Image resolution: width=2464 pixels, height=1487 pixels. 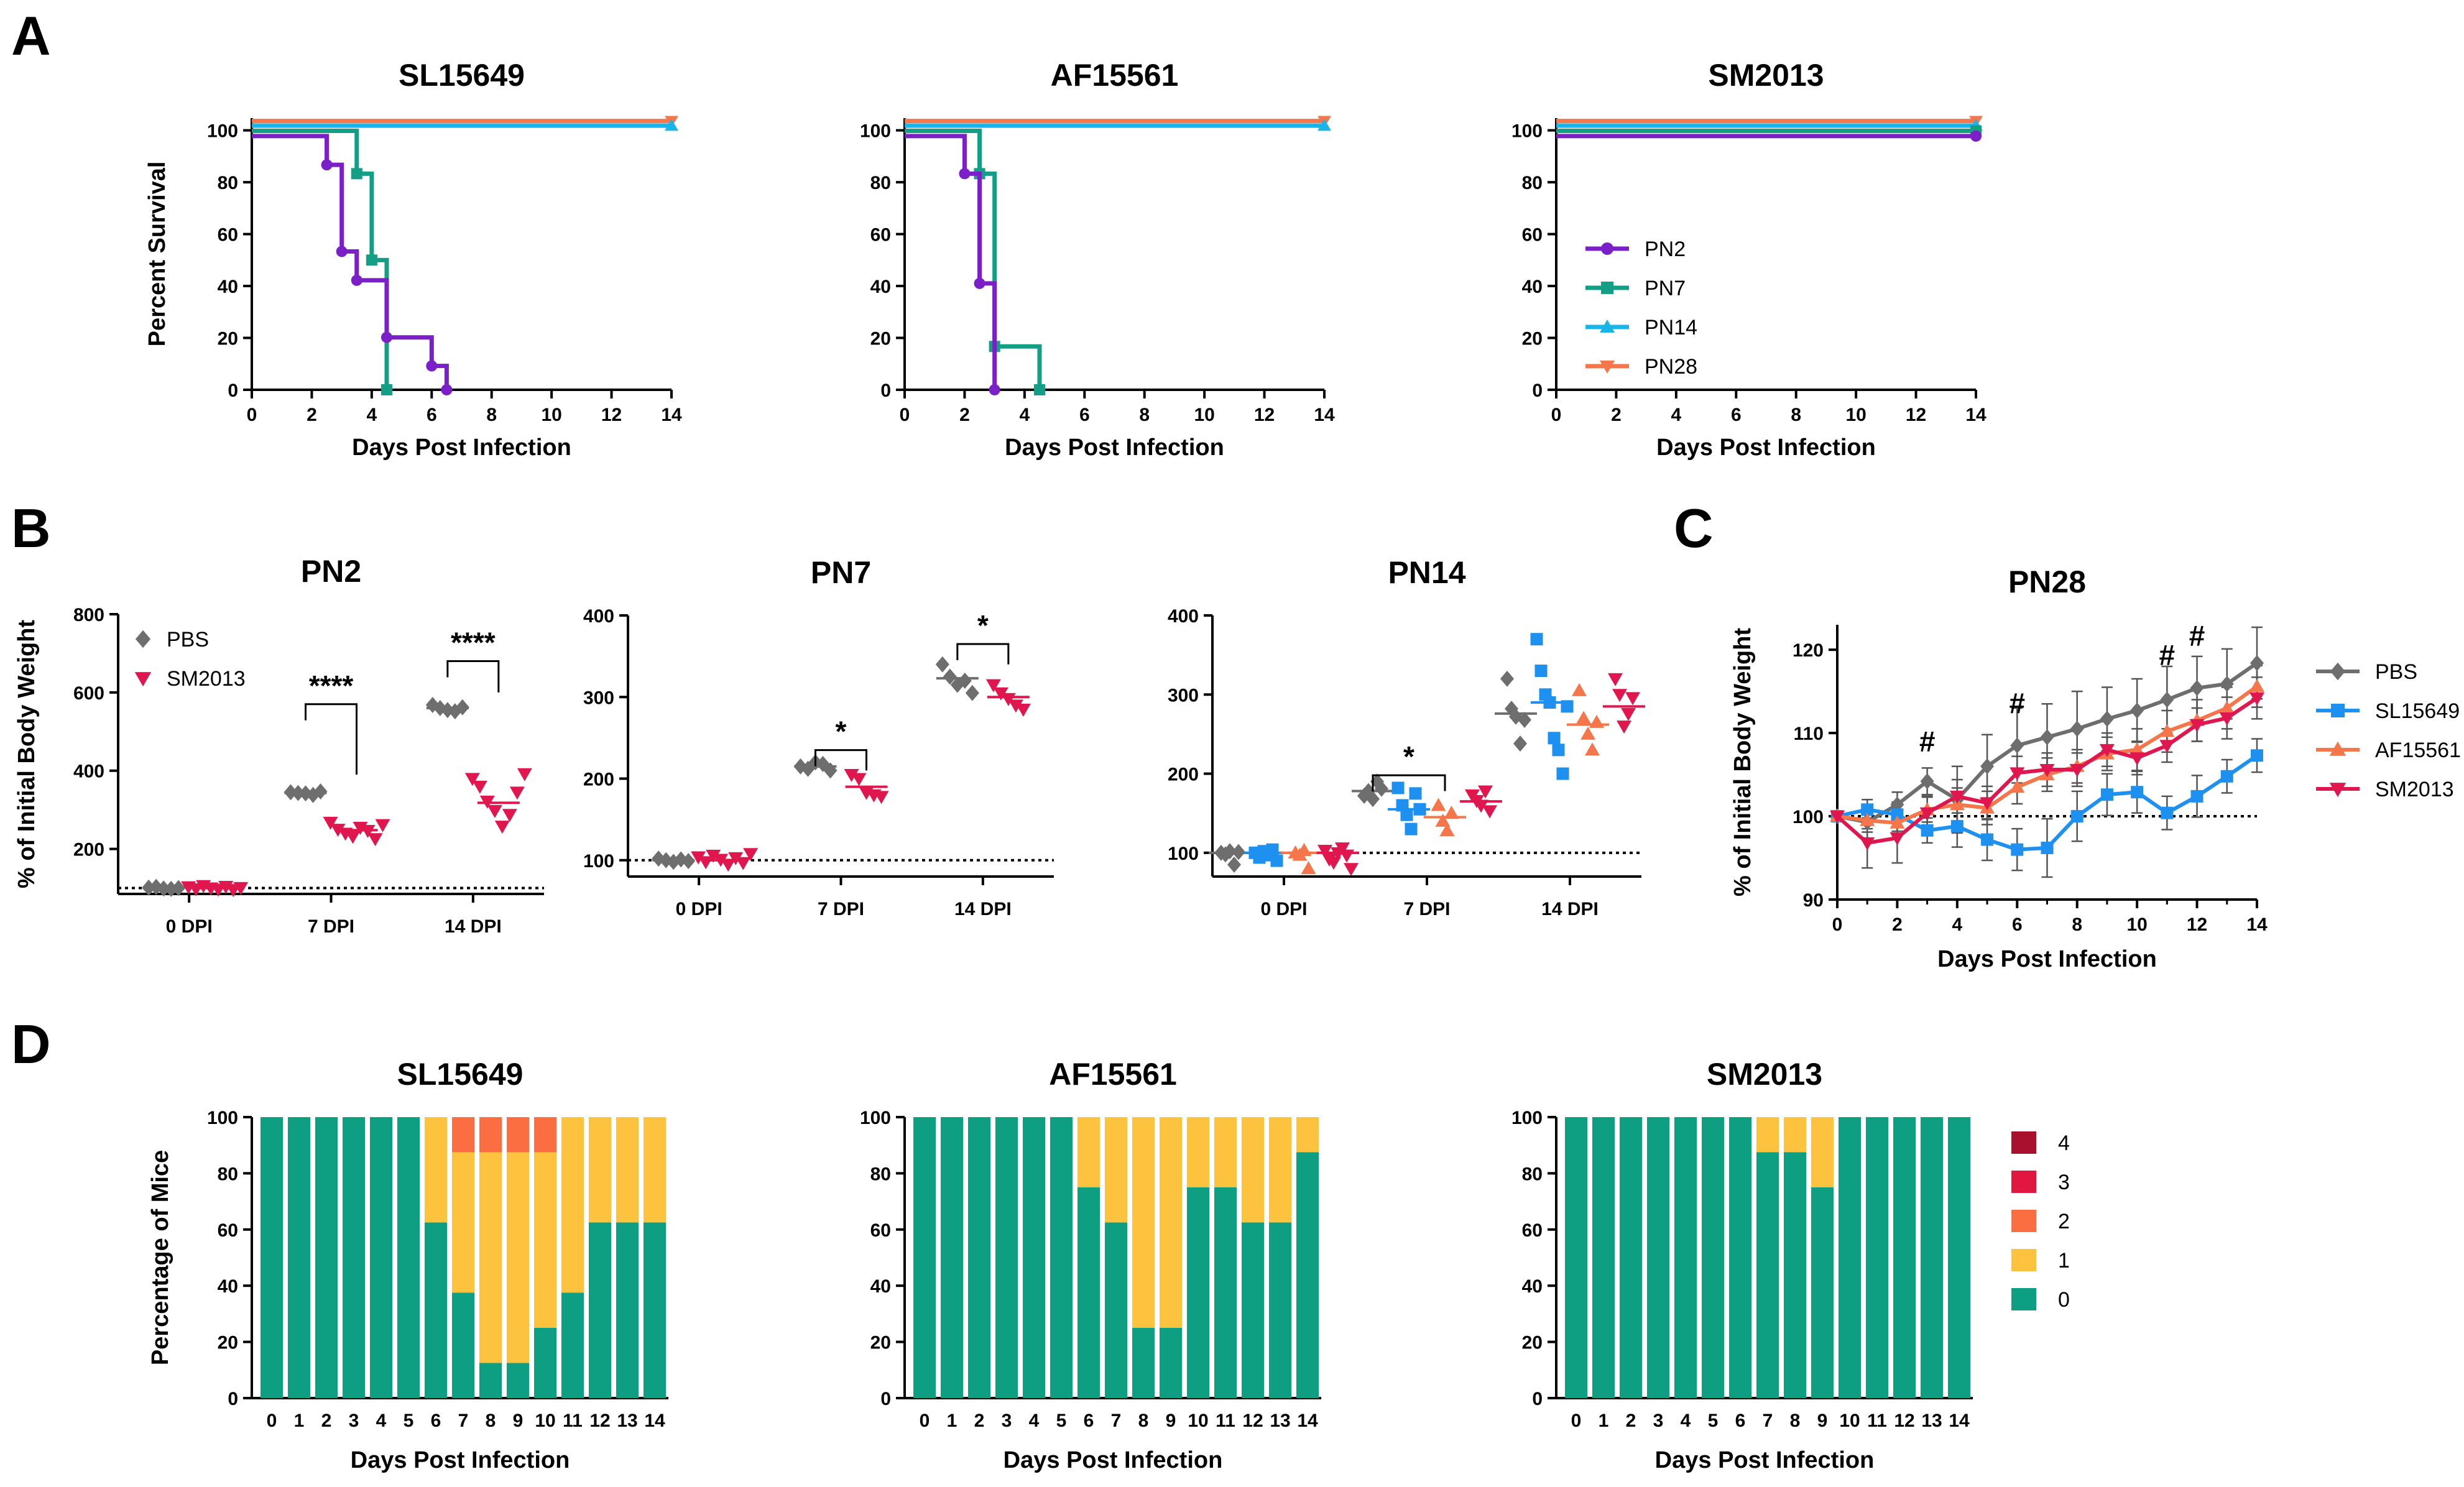 I want to click on x-tick-label: 9, so click(x=518, y=1421).